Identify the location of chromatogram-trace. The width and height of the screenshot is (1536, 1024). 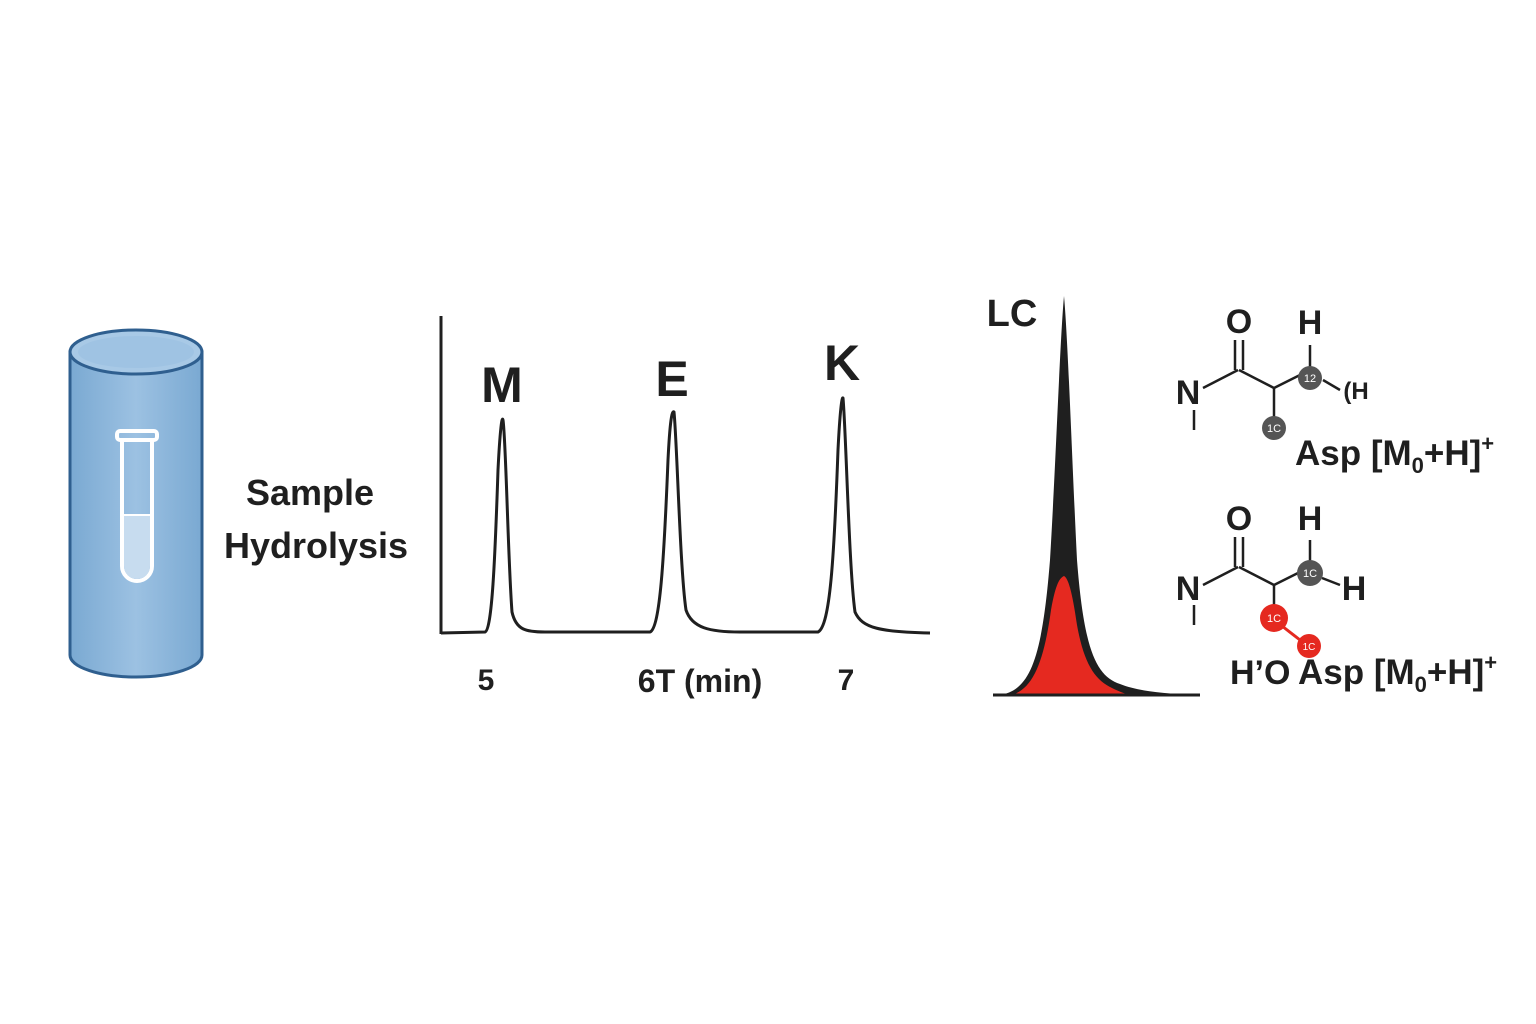
(685, 515).